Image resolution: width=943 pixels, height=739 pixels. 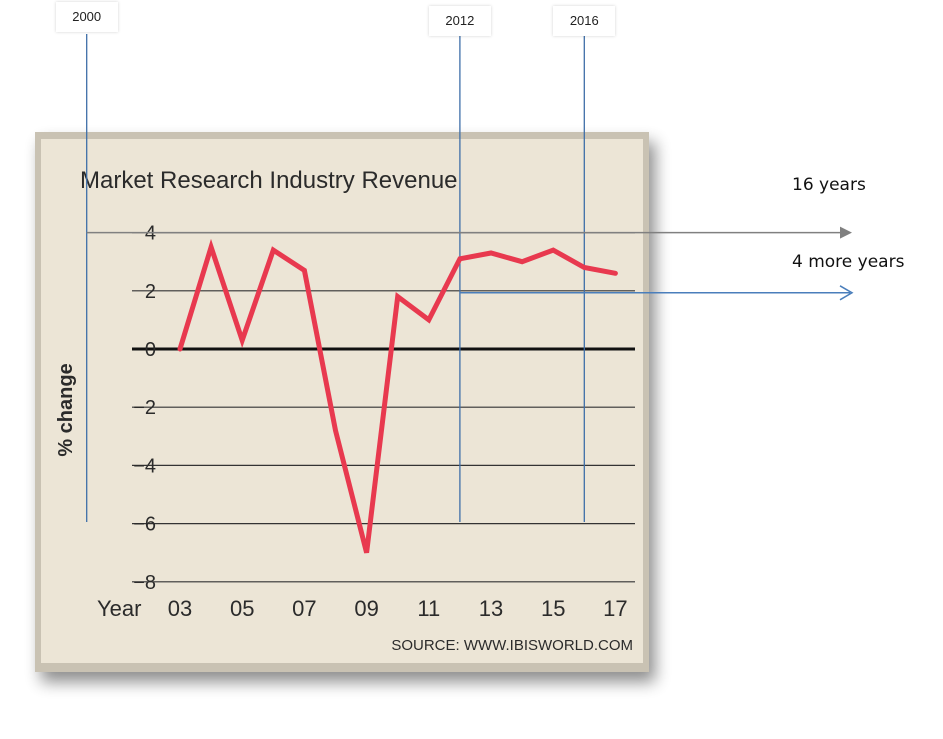 I want to click on y-tick-label: −8, so click(x=144, y=583).